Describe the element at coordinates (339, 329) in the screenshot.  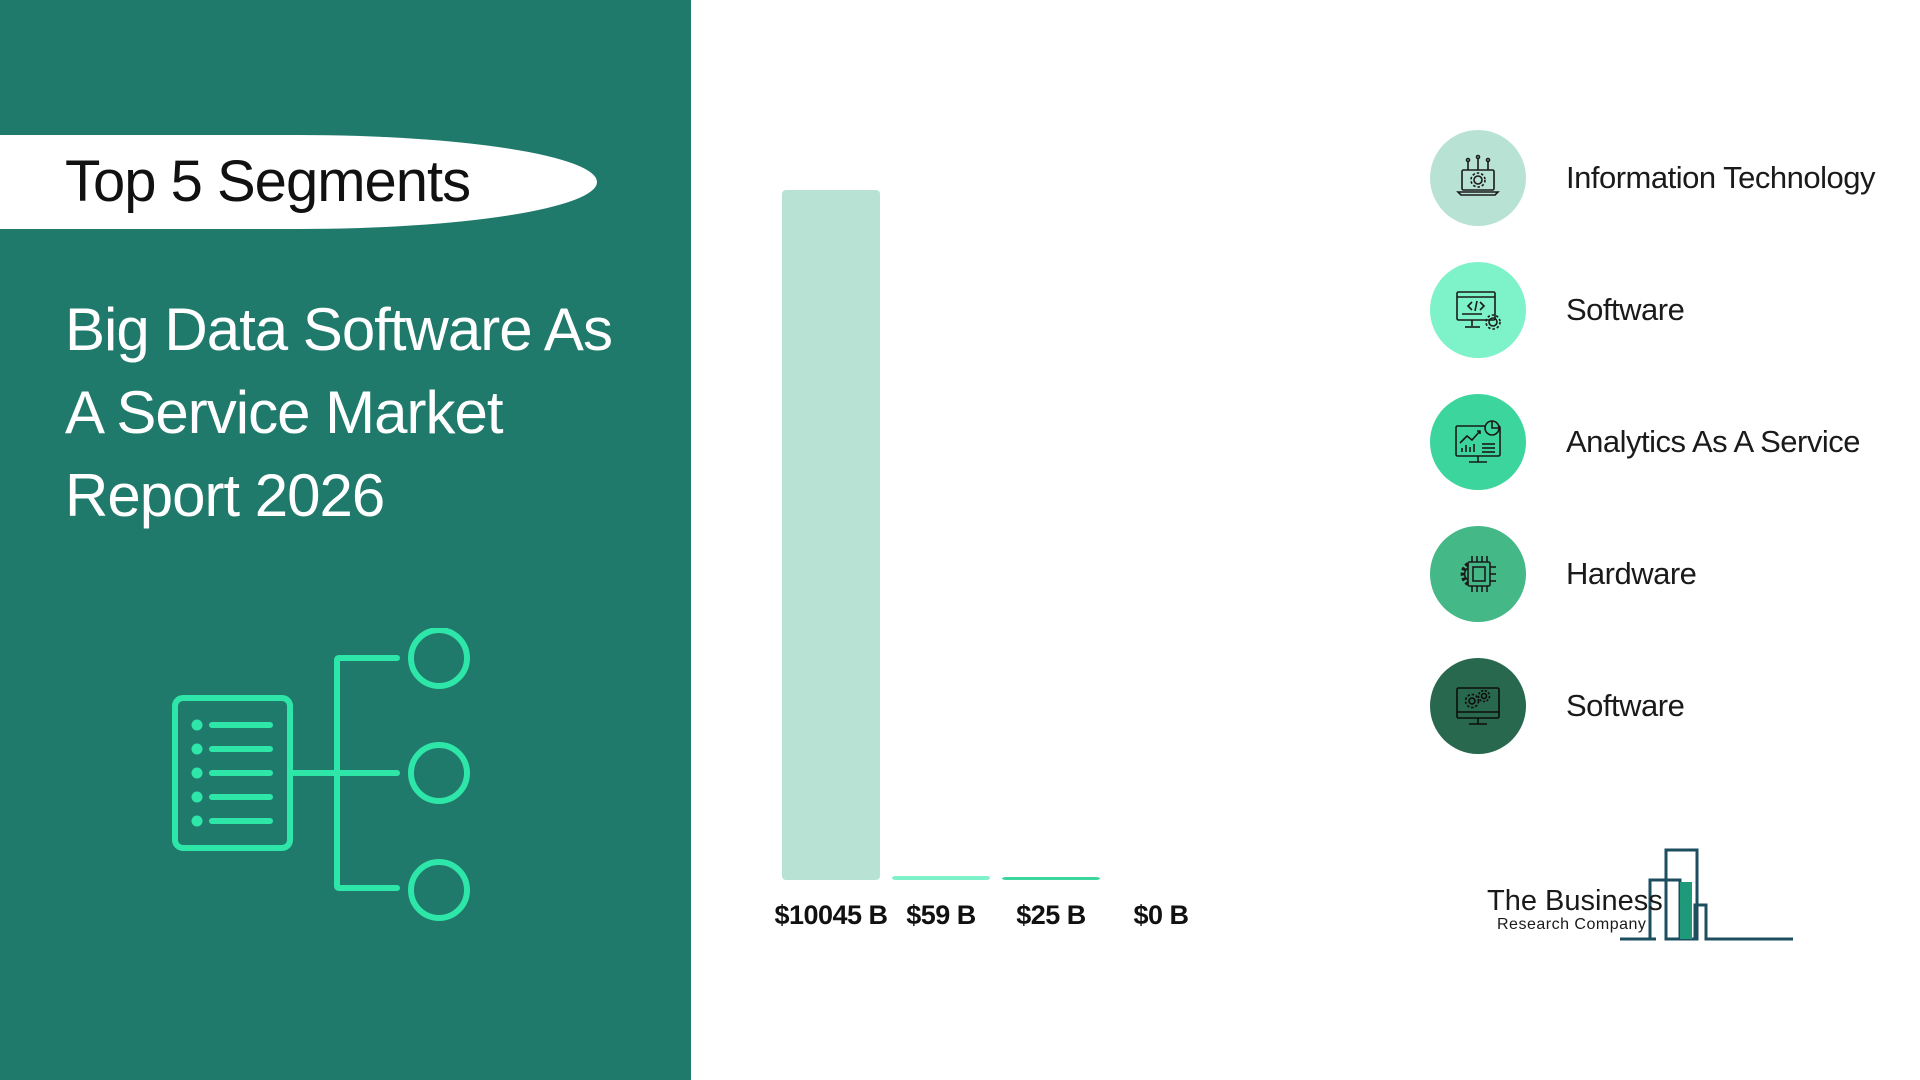
I see `title-line-1: Big Data Software As` at that location.